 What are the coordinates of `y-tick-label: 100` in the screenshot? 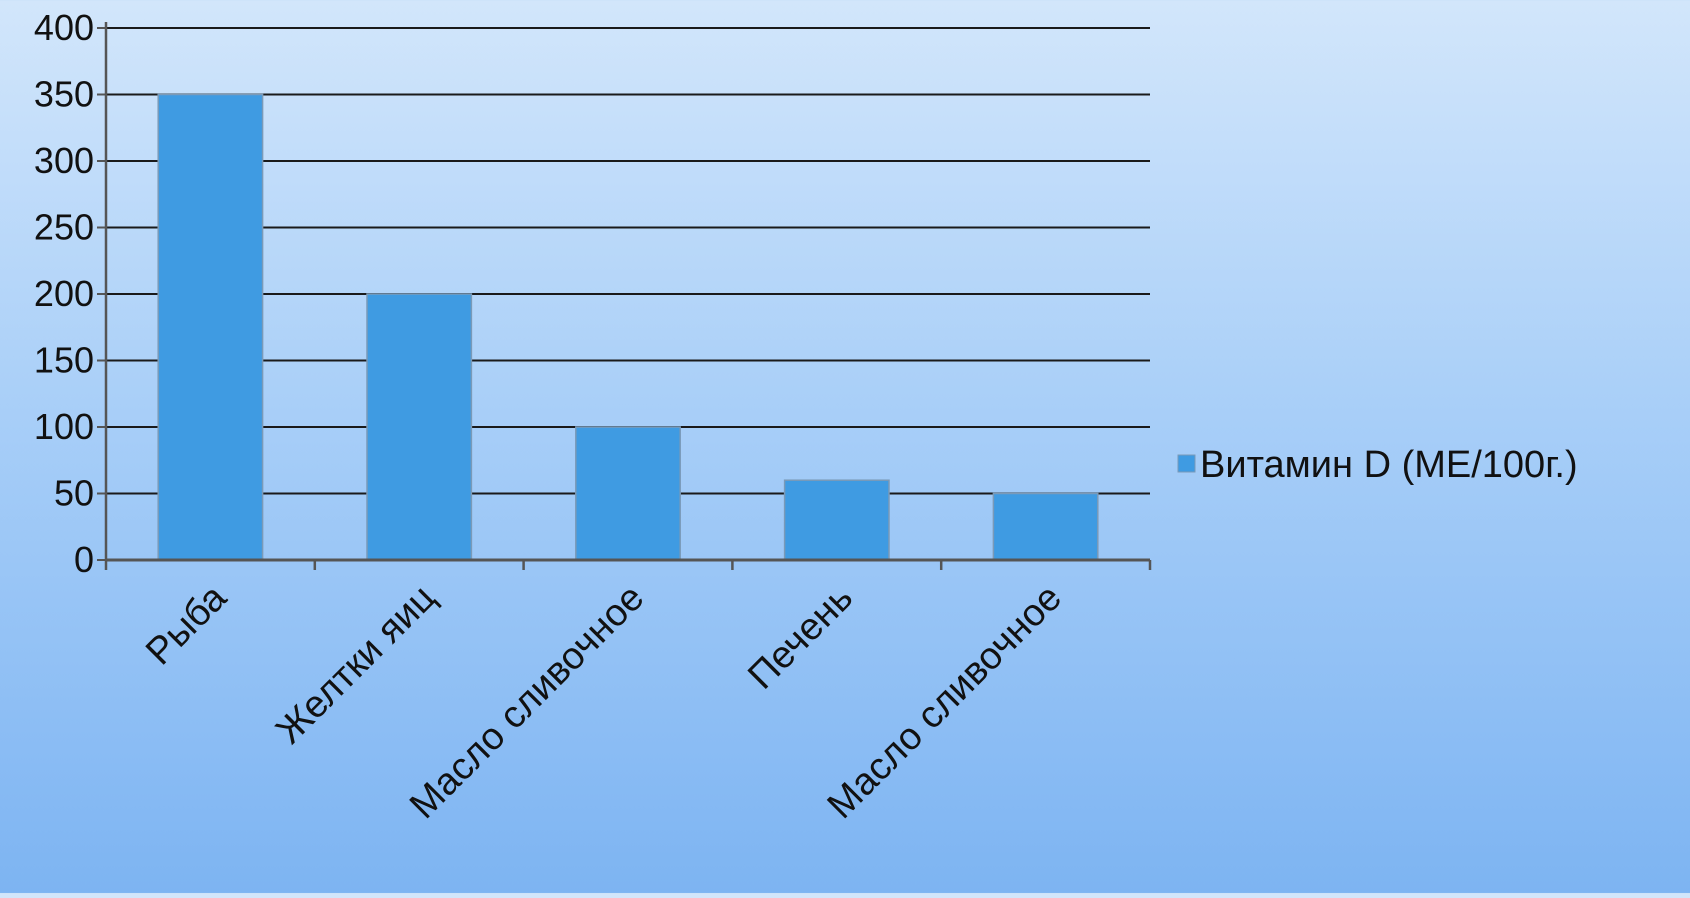 It's located at (64, 426).